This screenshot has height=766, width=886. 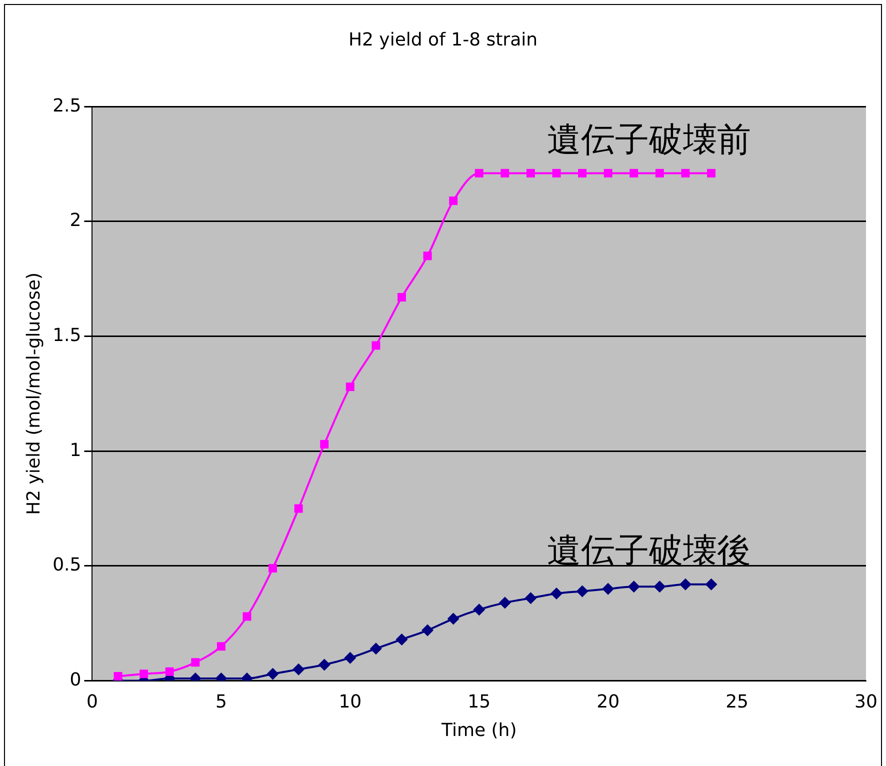 What do you see at coordinates (67, 565) in the screenshot?
I see `y-tick-label: 0.5` at bounding box center [67, 565].